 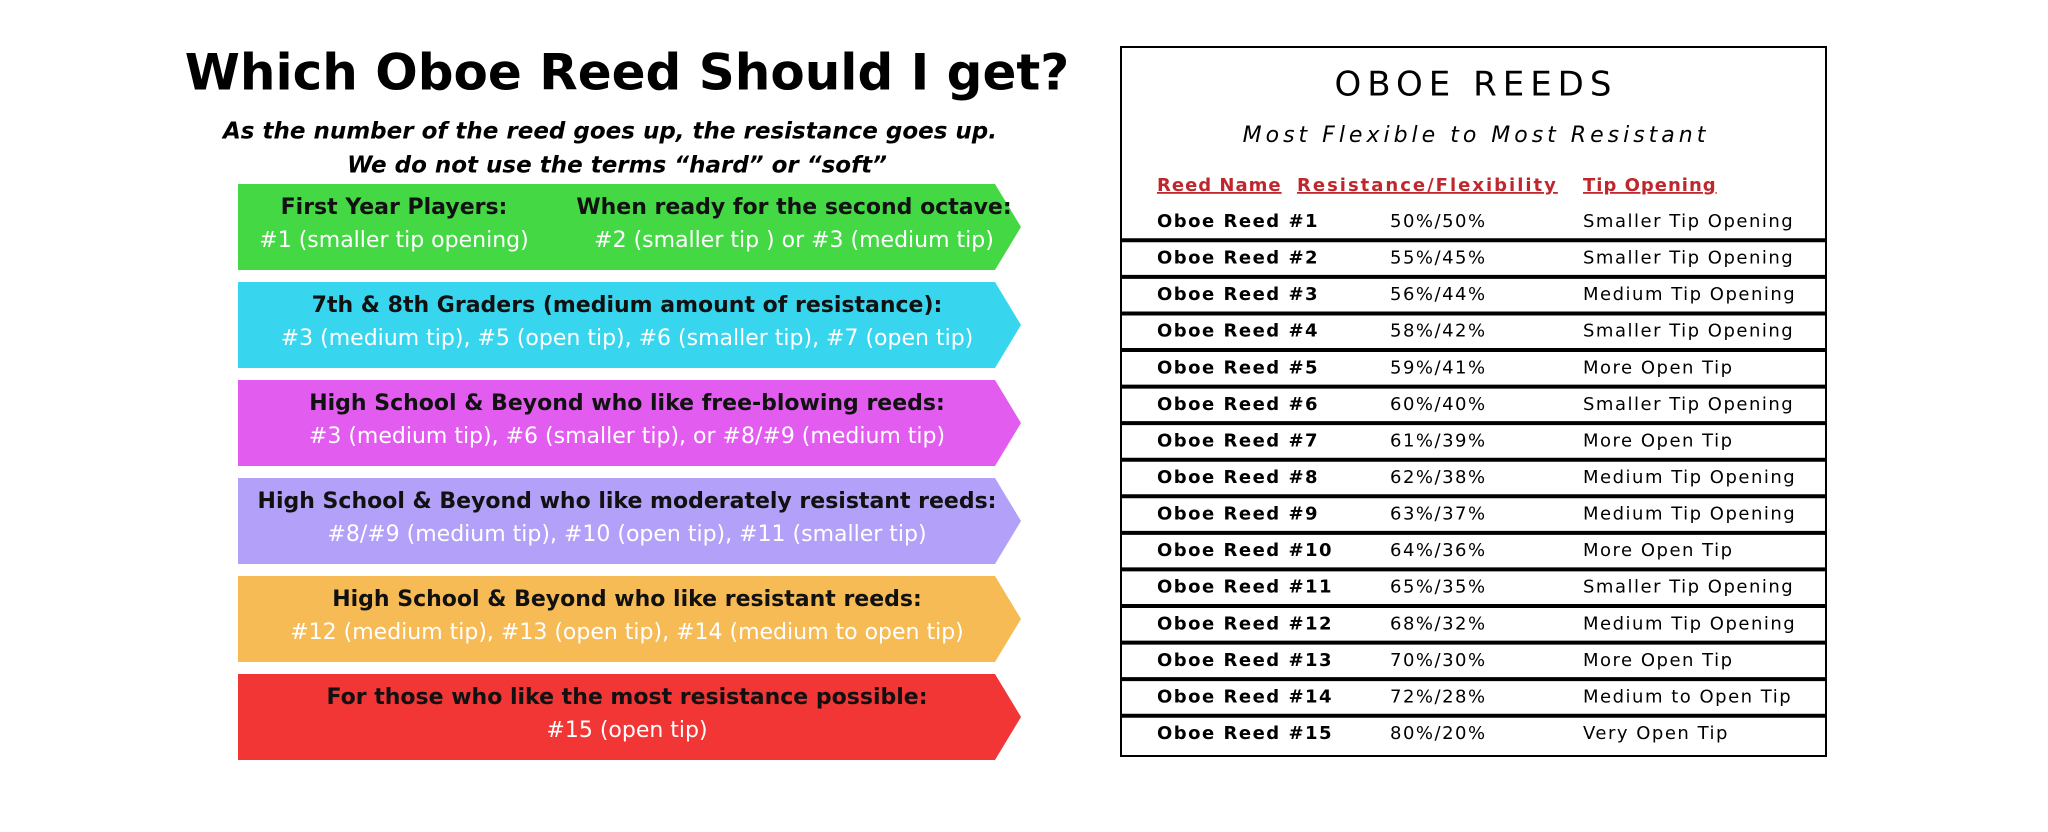 What do you see at coordinates (1438, 696) in the screenshot?
I see `table-cell: 72%/28%` at bounding box center [1438, 696].